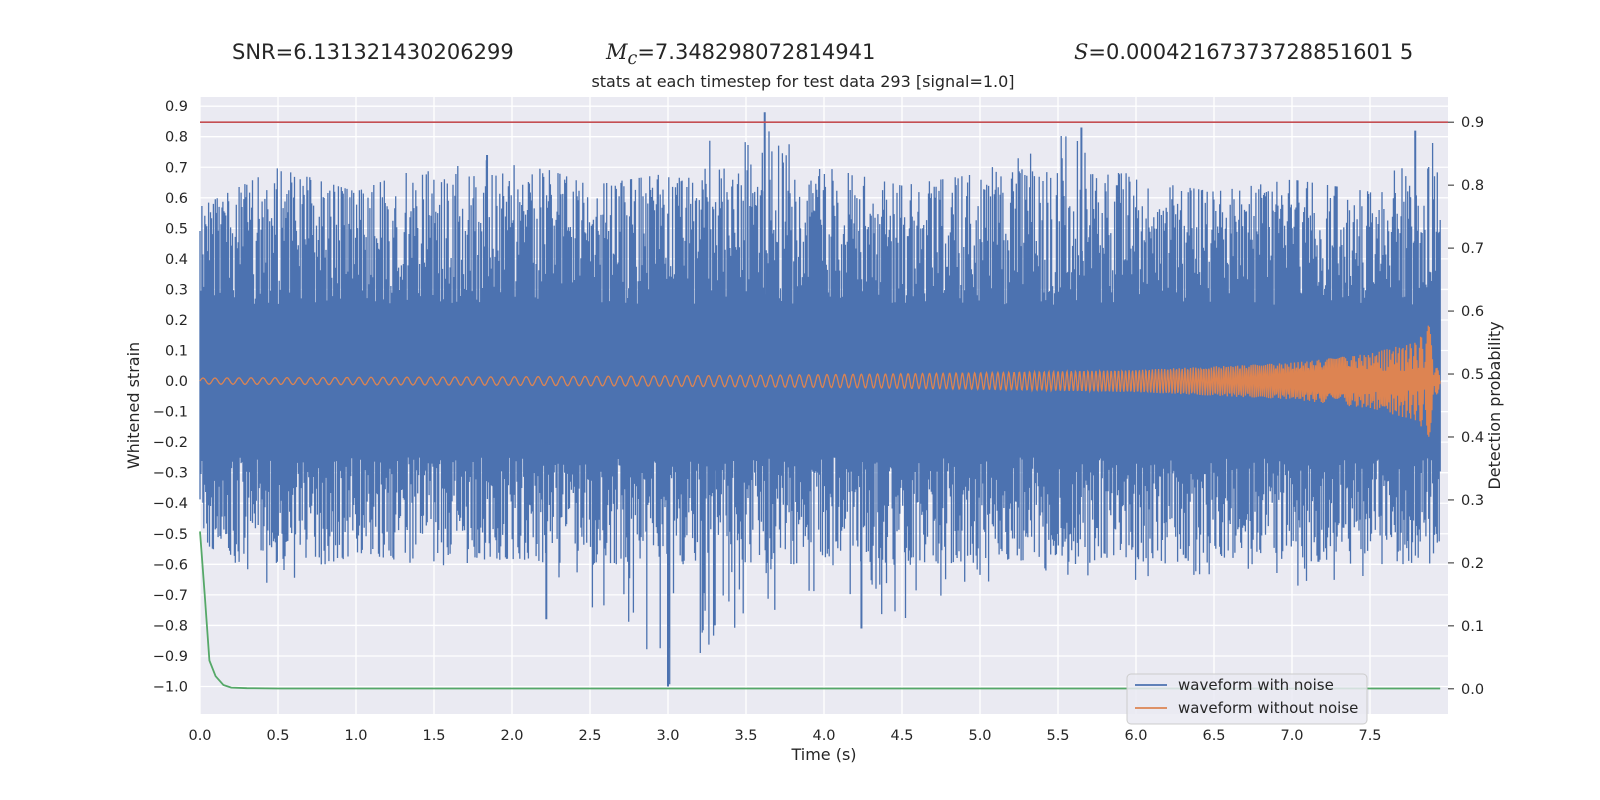 This screenshot has width=1600, height=800. I want to click on x-tick-label: 1.0, so click(355, 736).